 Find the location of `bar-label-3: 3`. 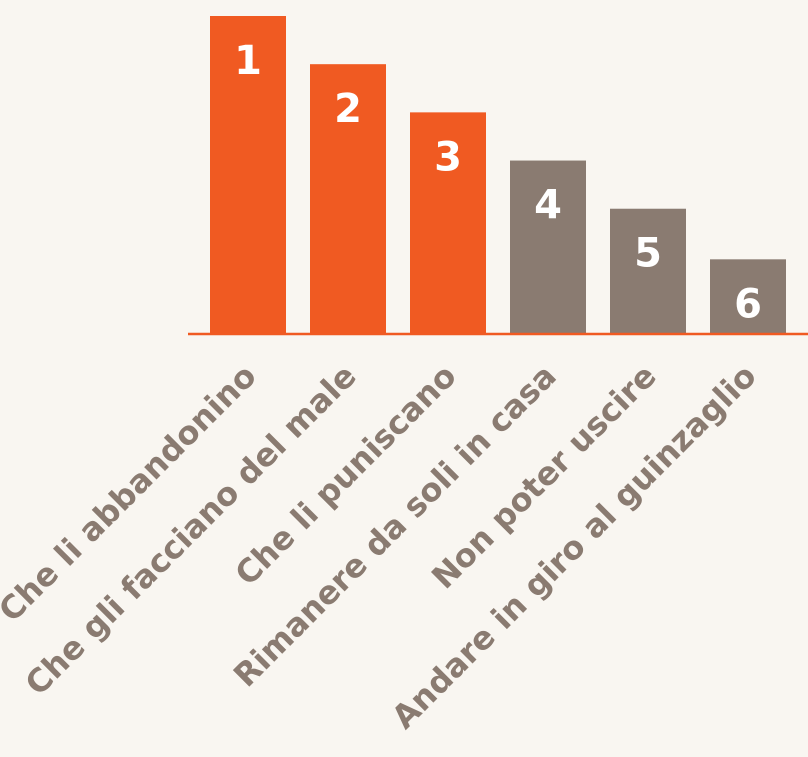

bar-label-3: 3 is located at coordinates (448, 157).